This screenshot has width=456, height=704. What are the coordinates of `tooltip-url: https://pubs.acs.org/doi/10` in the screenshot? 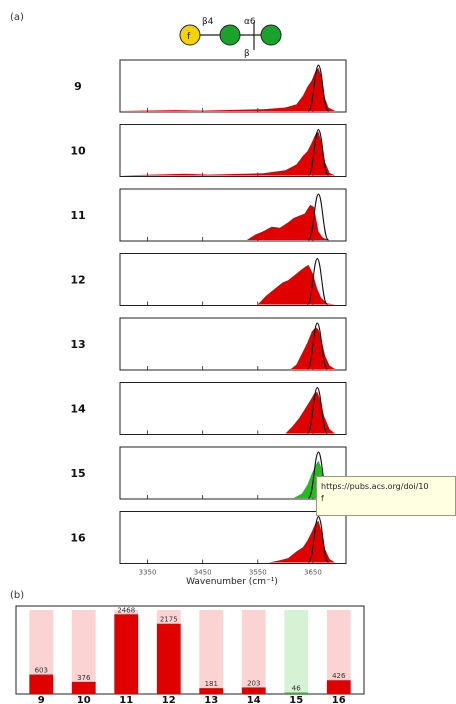 It's located at (375, 486).